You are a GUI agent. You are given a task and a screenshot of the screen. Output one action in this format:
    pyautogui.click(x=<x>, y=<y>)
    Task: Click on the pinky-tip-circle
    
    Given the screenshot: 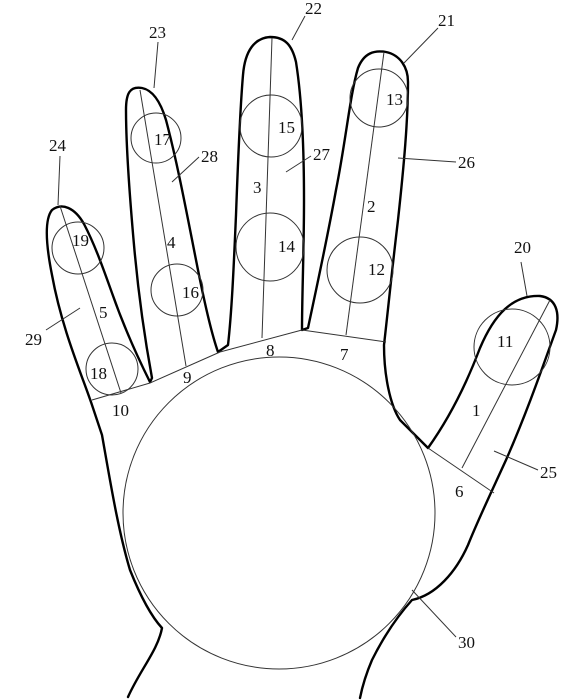 What is the action you would take?
    pyautogui.click(x=78, y=248)
    